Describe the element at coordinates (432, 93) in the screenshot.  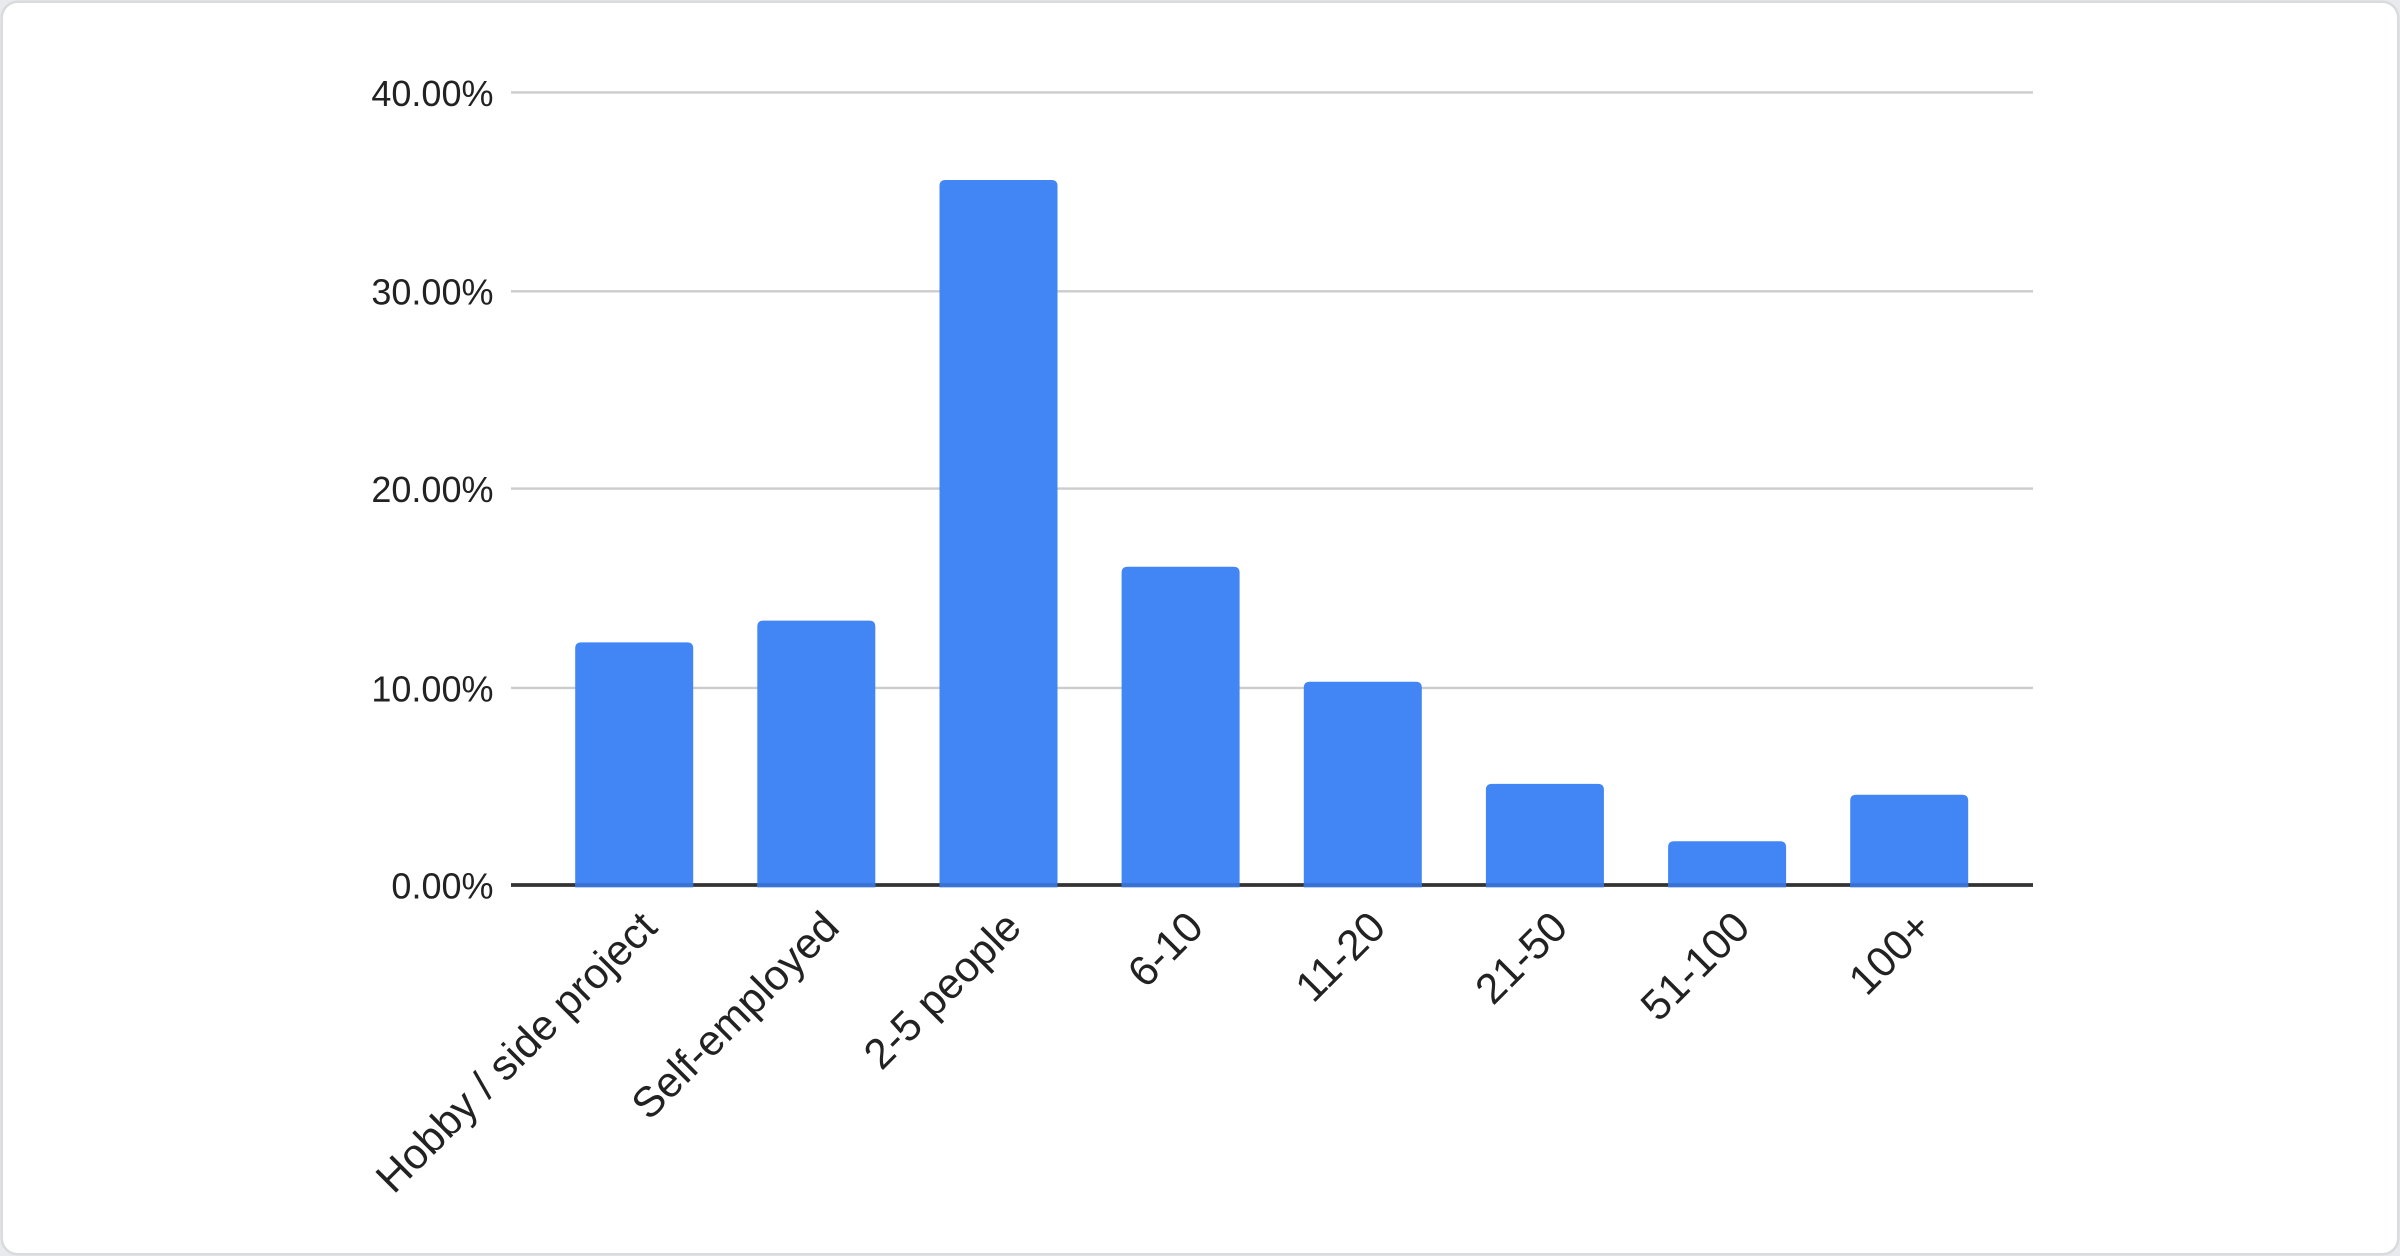
I see `svg-text: 40.00%` at that location.